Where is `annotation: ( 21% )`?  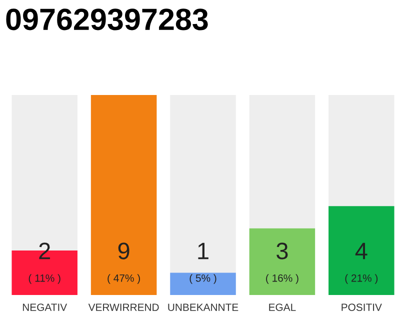 annotation: ( 21% ) is located at coordinates (361, 279).